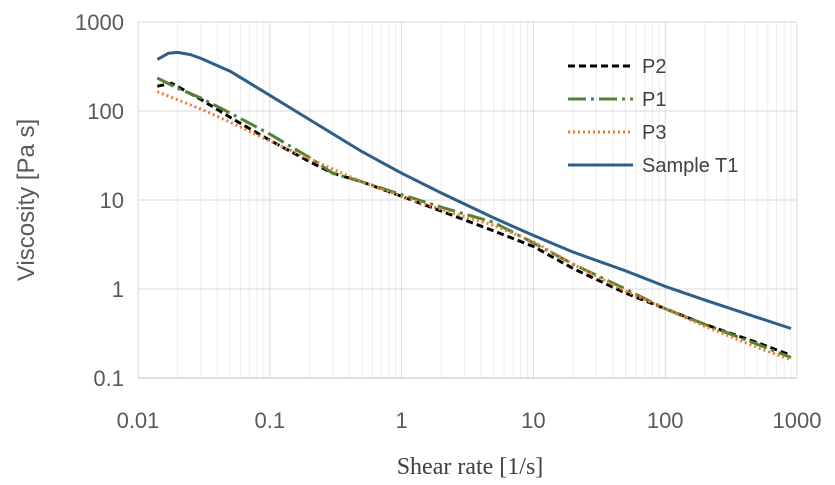 This screenshot has height=485, width=835. Describe the element at coordinates (654, 67) in the screenshot. I see `legend-label: P2` at that location.